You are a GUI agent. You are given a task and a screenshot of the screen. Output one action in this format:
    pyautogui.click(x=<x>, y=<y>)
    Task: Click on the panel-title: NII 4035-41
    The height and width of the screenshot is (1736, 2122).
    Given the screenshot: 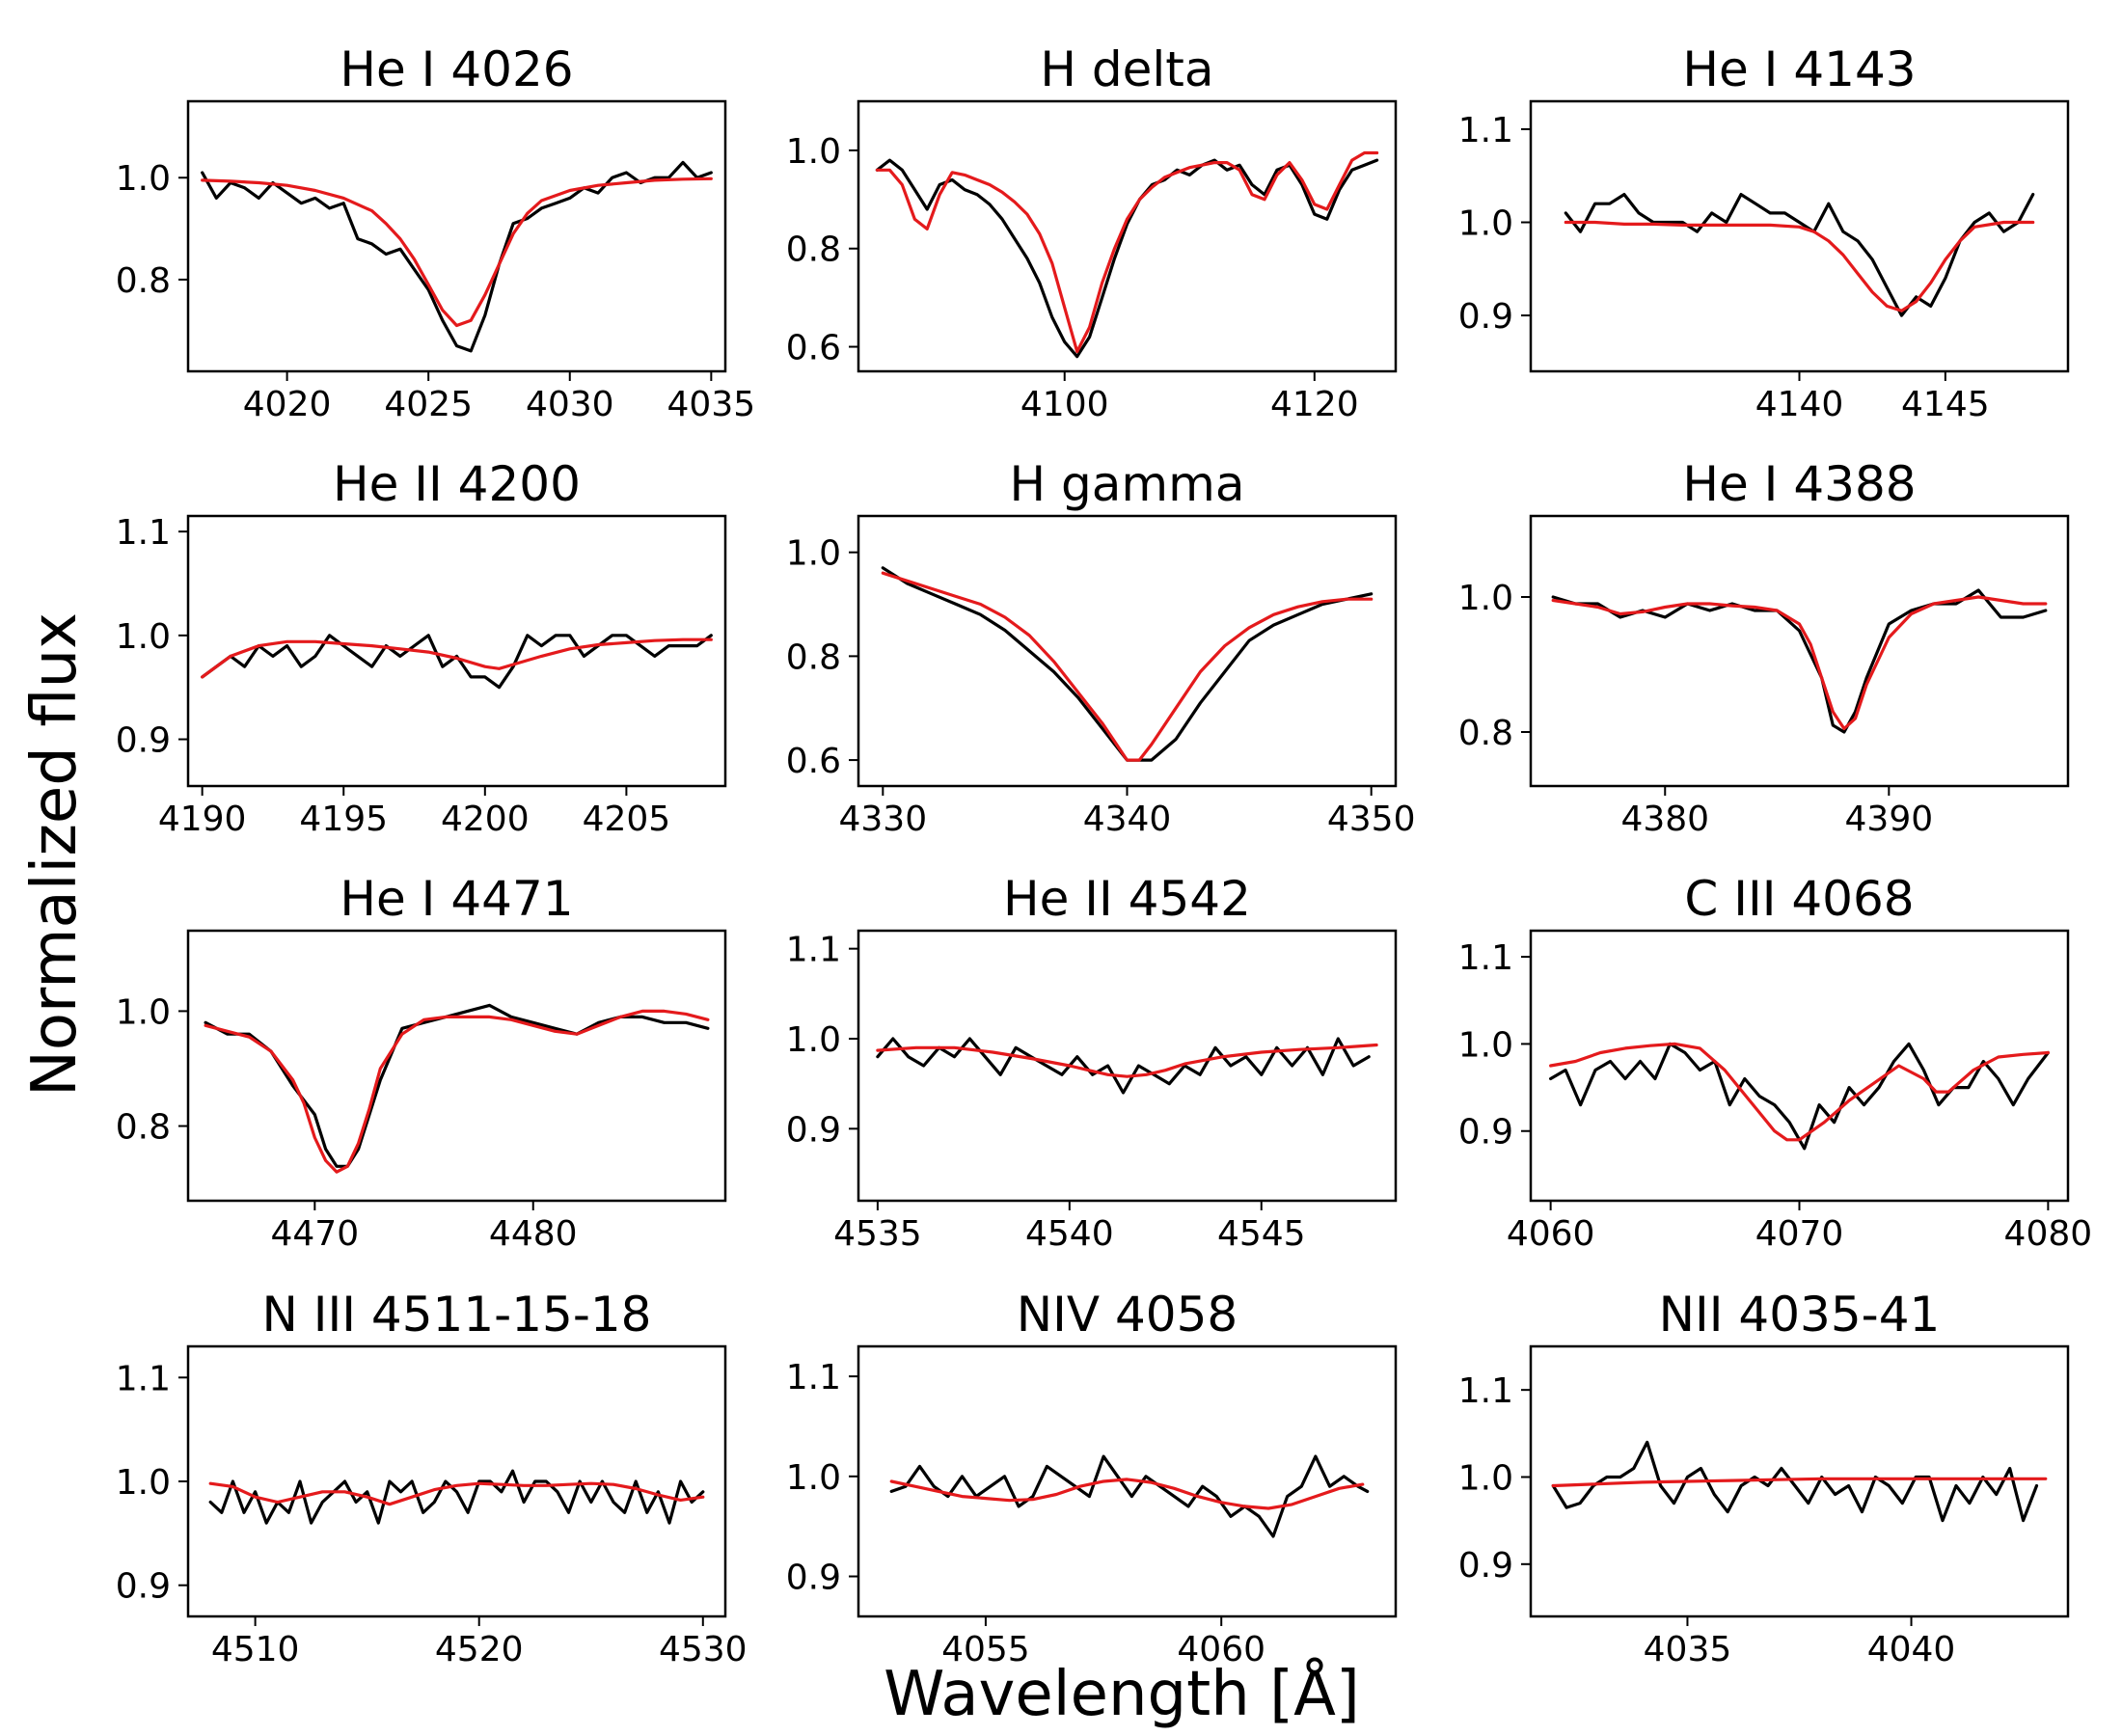 What is the action you would take?
    pyautogui.click(x=1800, y=1315)
    